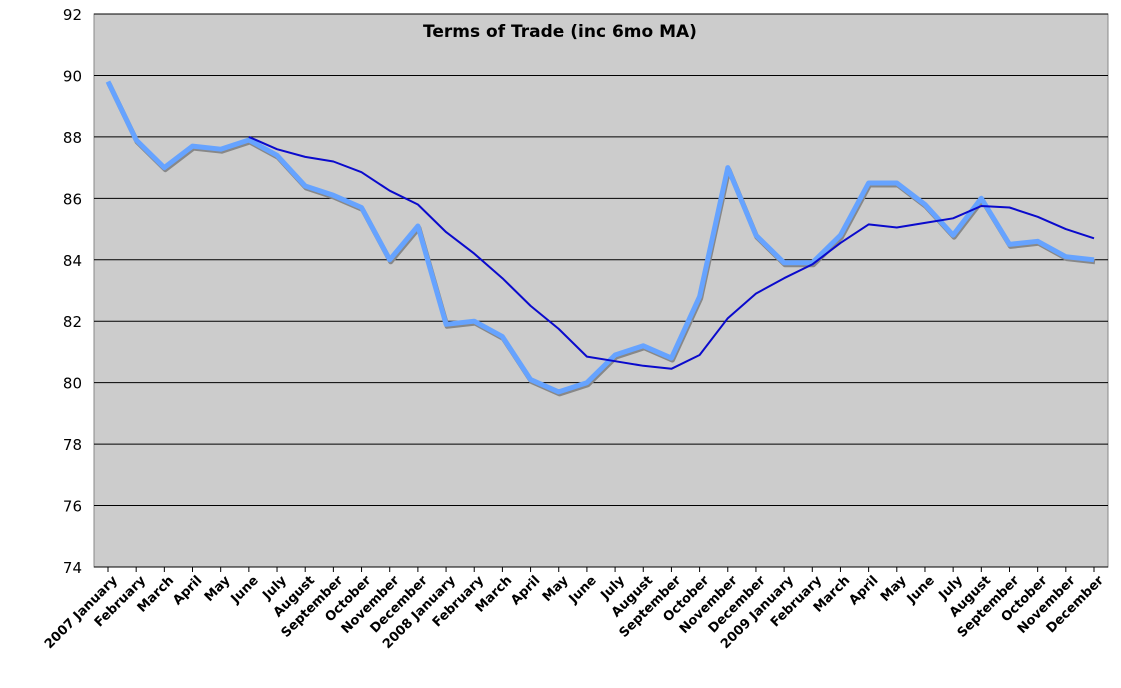  What do you see at coordinates (72, 445) in the screenshot?
I see `y-tick-label: 78` at bounding box center [72, 445].